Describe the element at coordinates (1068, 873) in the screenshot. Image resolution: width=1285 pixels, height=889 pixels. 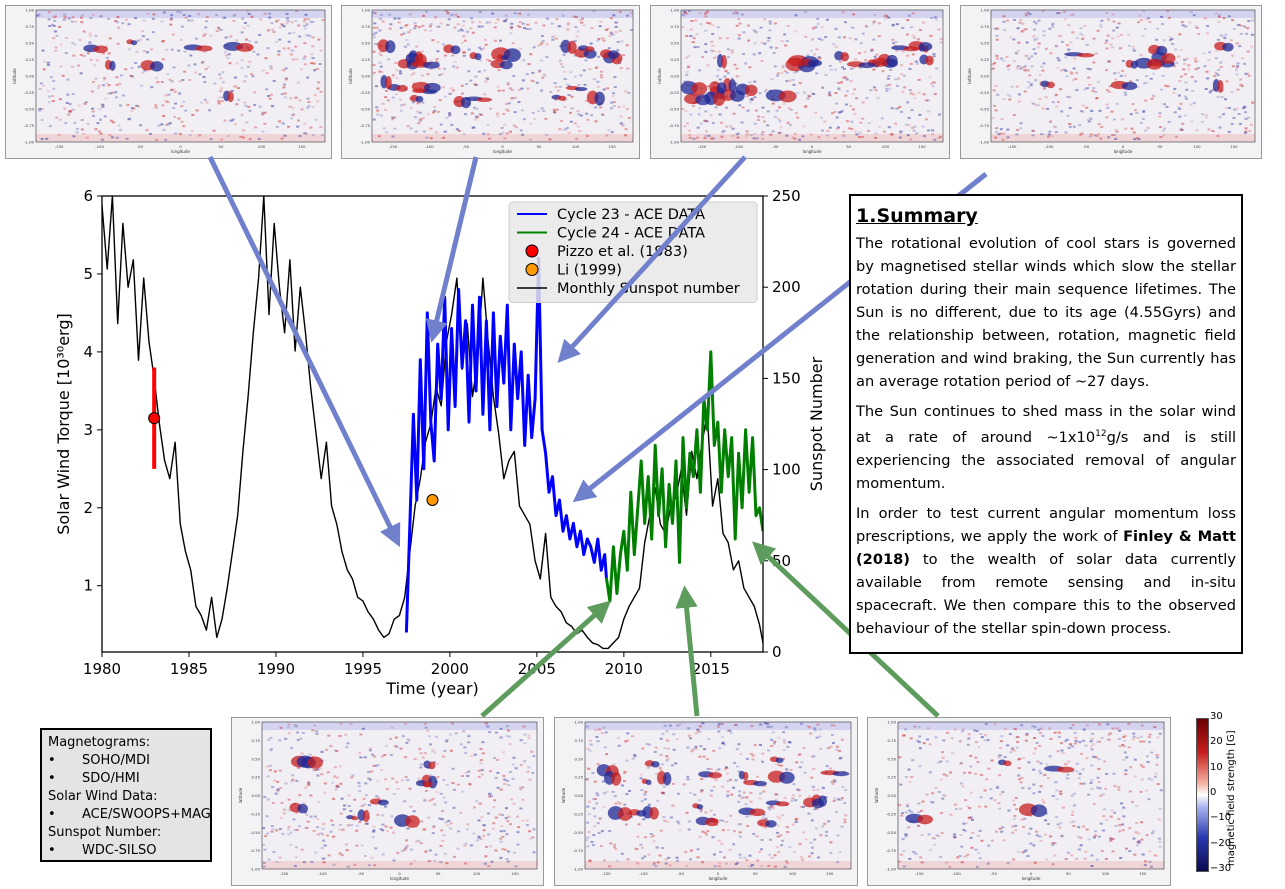
I see `map-x-tick-label: 50` at that location.